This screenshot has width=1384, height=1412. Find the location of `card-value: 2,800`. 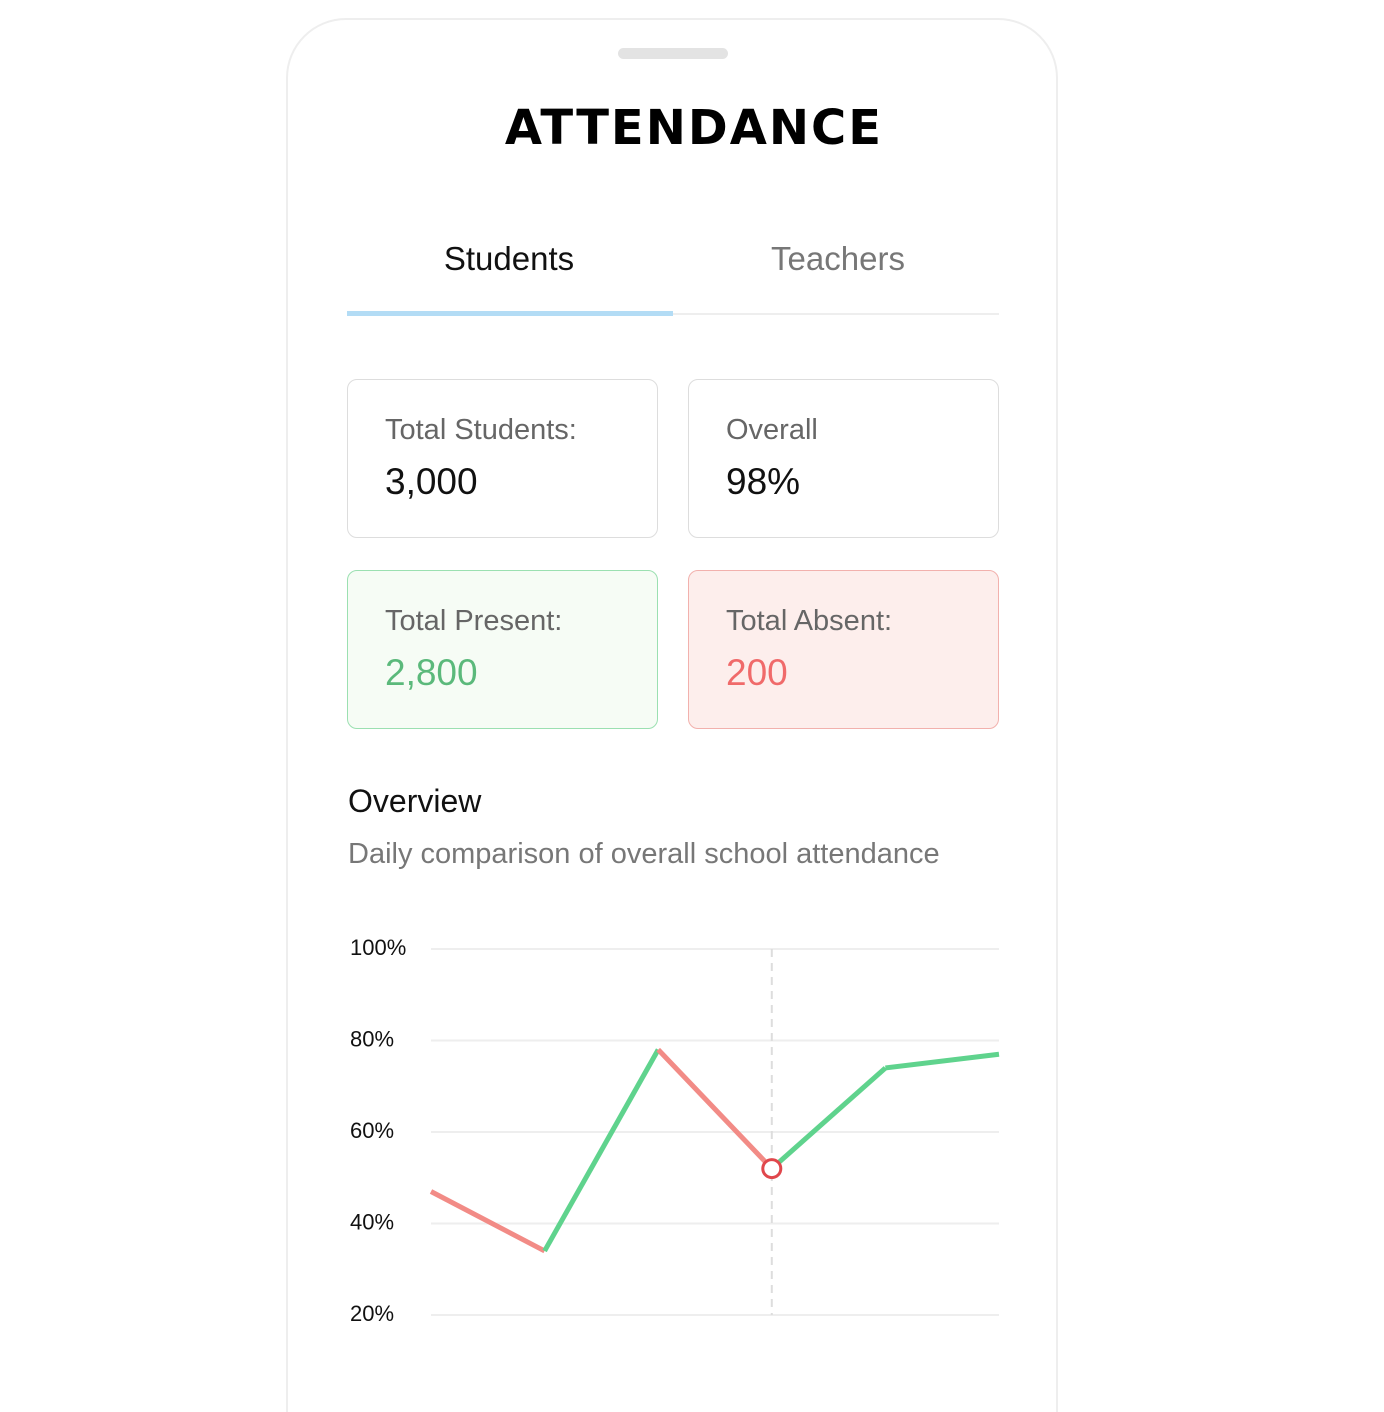

card-value: 2,800 is located at coordinates (431, 672).